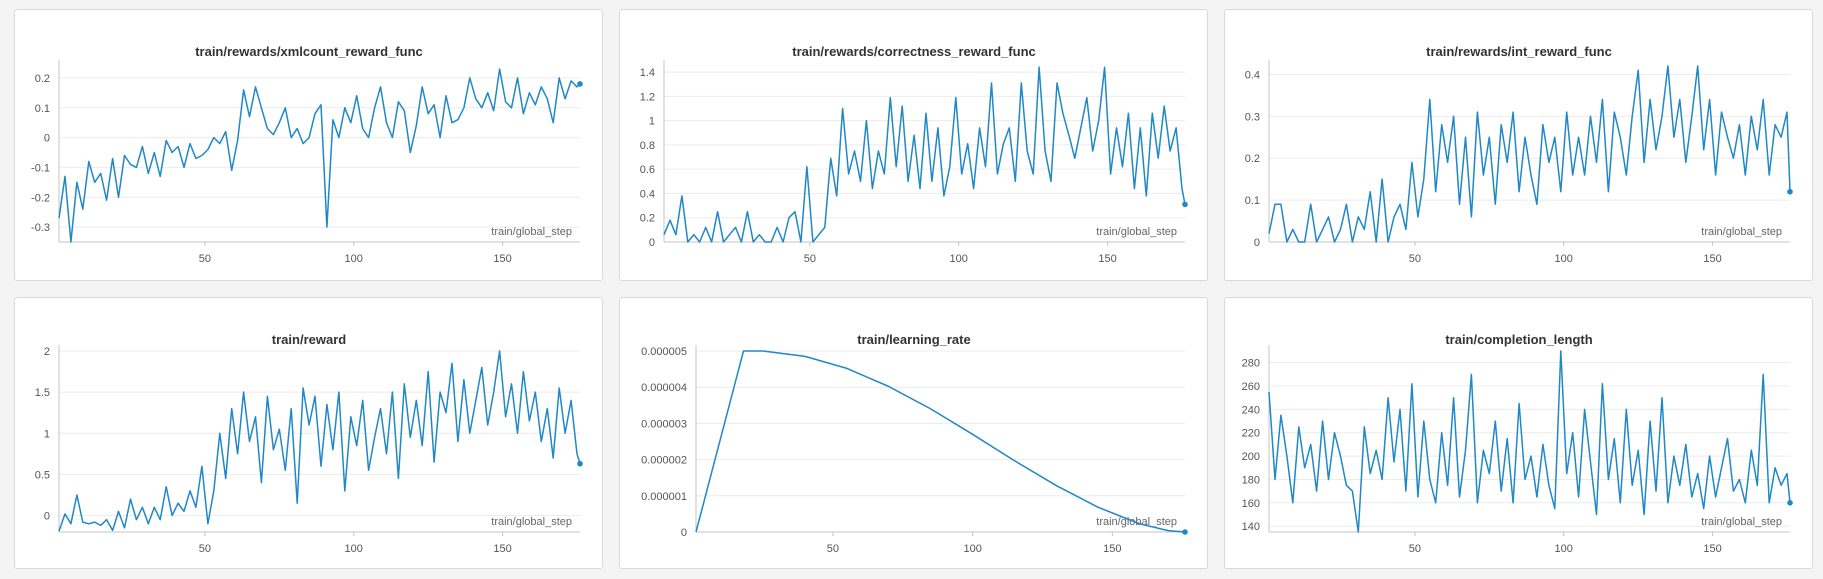 The image size is (1823, 579). Describe the element at coordinates (664, 424) in the screenshot. I see `y-tick-label: 0.000003` at that location.